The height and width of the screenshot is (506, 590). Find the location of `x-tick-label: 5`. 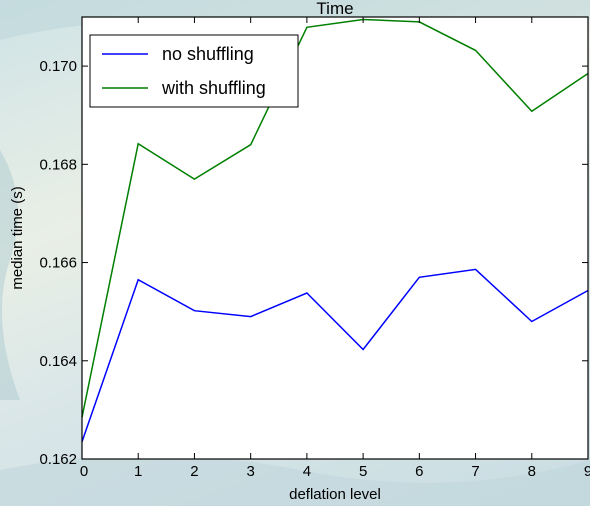

x-tick-label: 5 is located at coordinates (363, 471).